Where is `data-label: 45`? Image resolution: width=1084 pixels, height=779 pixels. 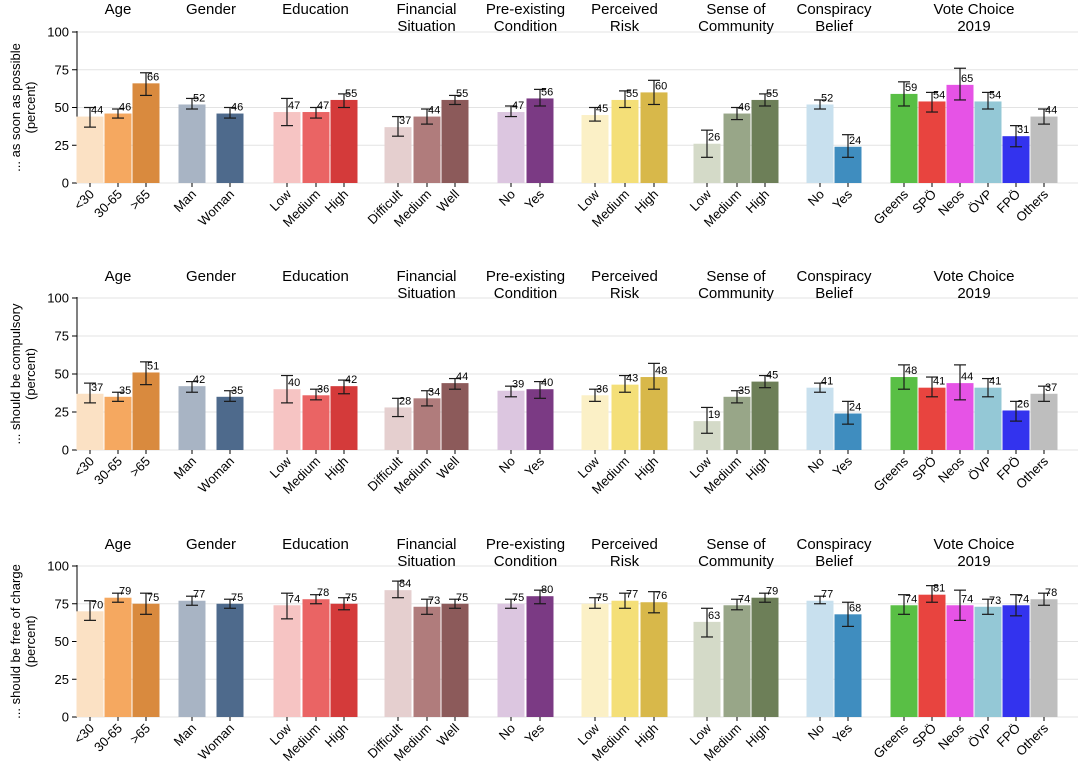
data-label: 45 is located at coordinates (602, 109).